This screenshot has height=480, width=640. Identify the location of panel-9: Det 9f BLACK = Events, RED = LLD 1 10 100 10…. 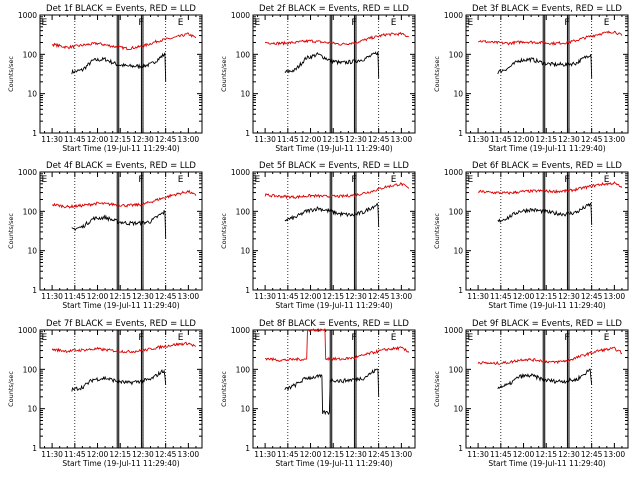
(531, 393).